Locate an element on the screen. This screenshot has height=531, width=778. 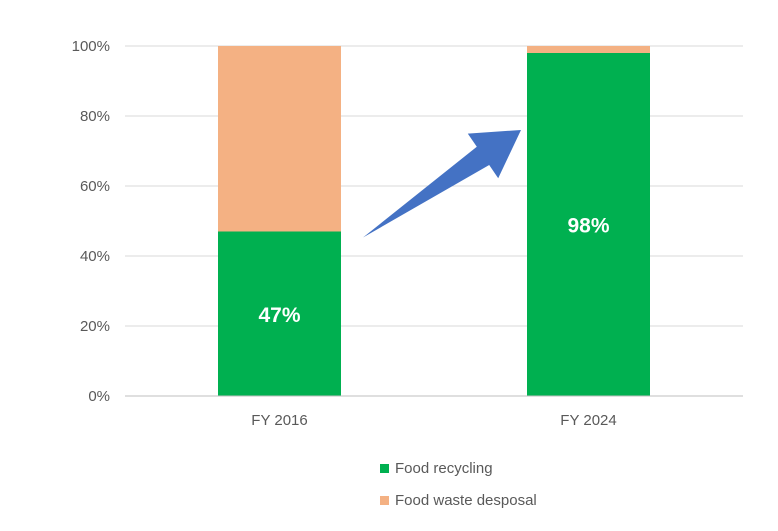
y-tick-label: 0% is located at coordinates (99, 396).